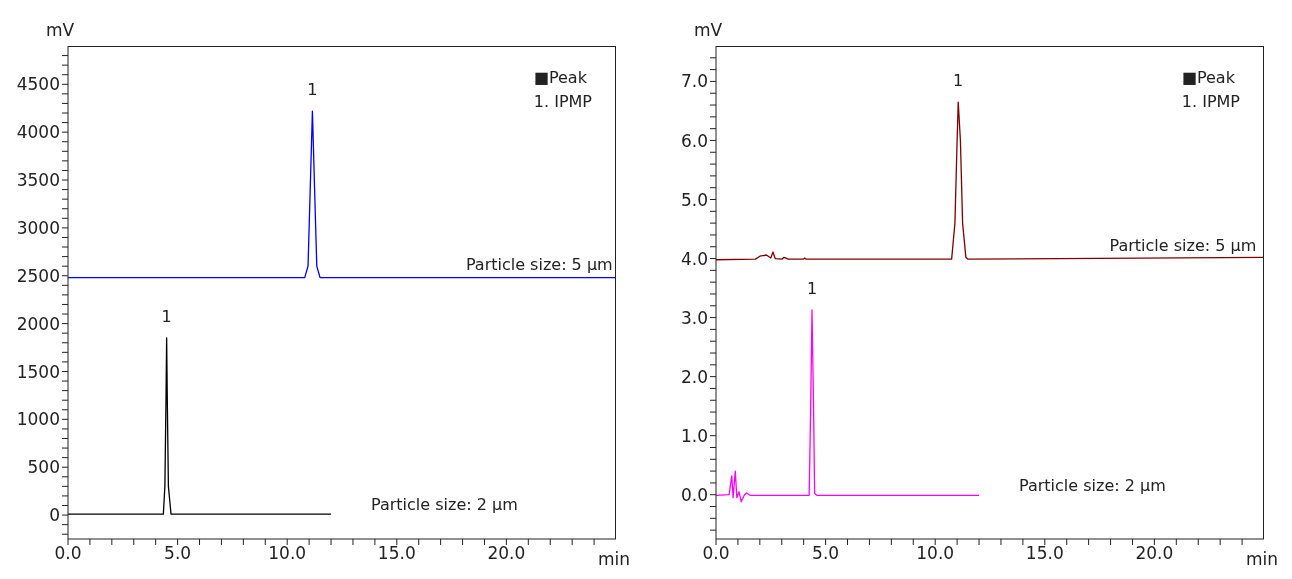  Describe the element at coordinates (38, 323) in the screenshot. I see `y-tick-label: 2000` at that location.